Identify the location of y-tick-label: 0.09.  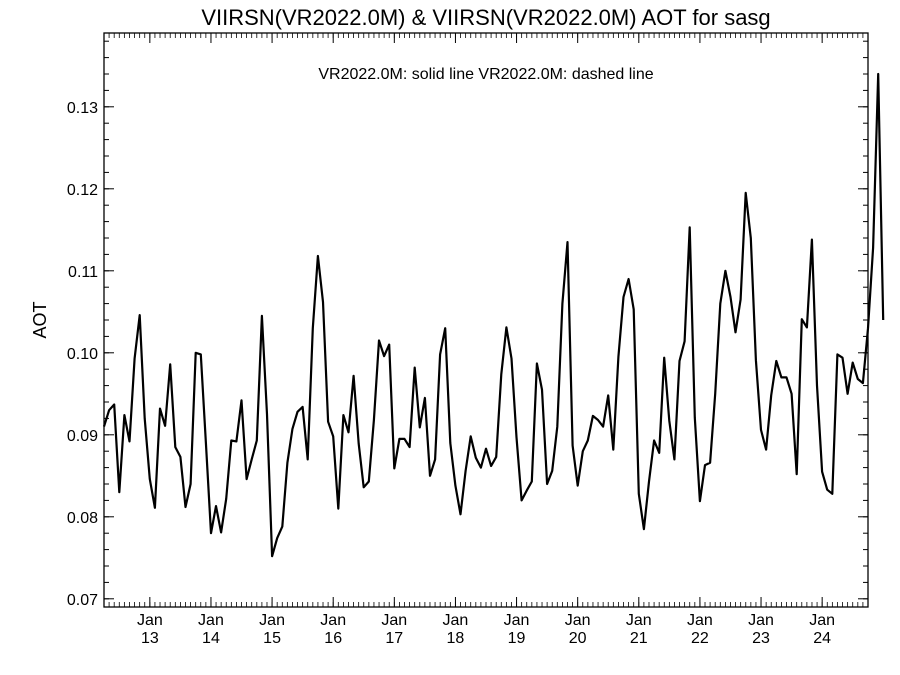
(82, 436).